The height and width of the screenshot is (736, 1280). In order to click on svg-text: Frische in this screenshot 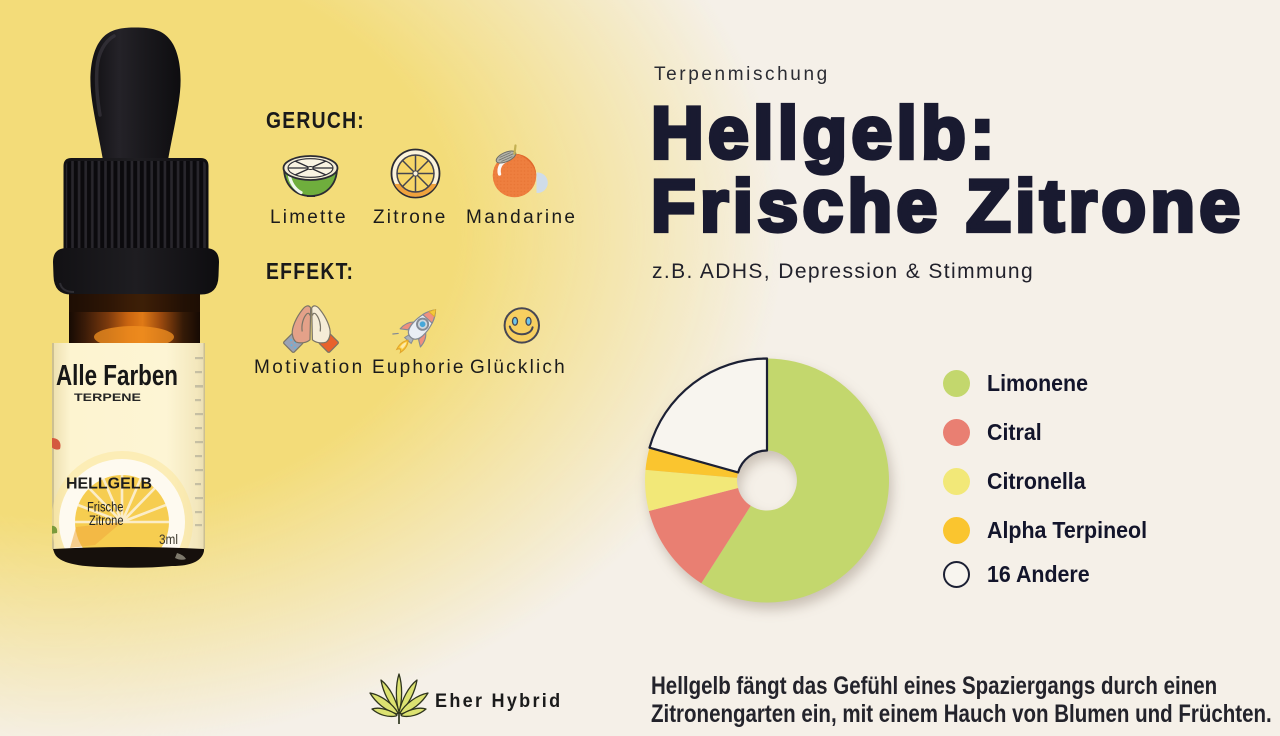, I will do `click(105, 507)`.